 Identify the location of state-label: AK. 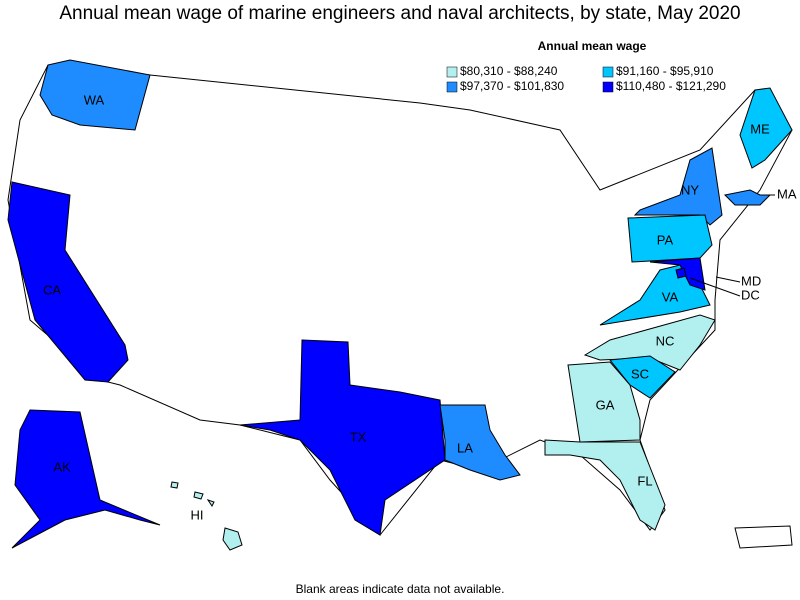
(62, 466).